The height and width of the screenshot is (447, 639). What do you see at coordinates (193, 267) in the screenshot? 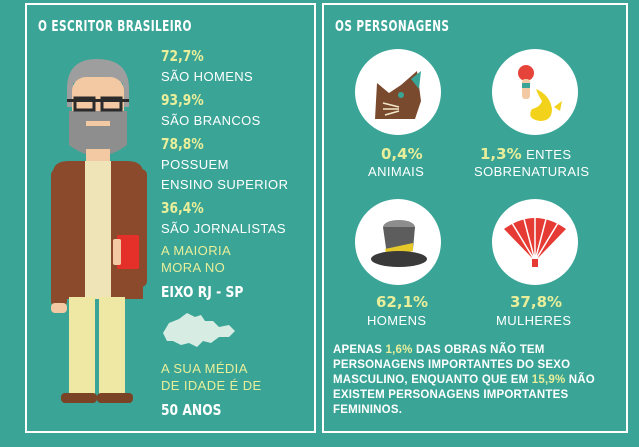
I see `region-line2: MORA NO` at bounding box center [193, 267].